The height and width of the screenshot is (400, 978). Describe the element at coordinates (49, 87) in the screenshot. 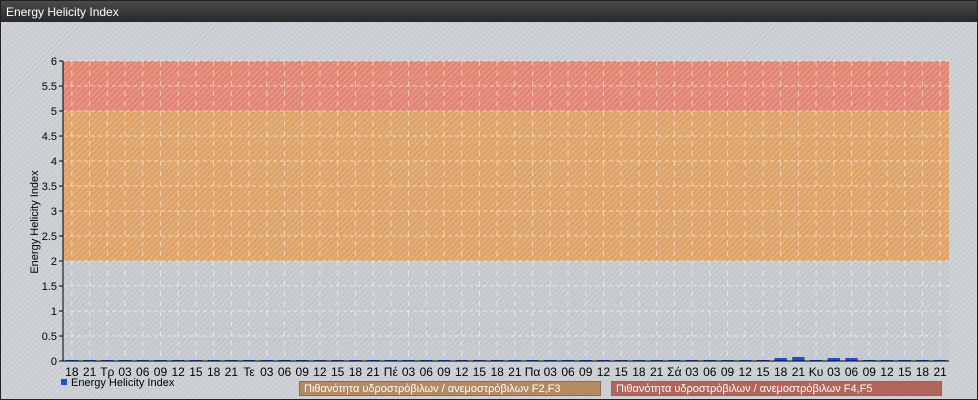

I see `y-tick-label: 5.5` at that location.